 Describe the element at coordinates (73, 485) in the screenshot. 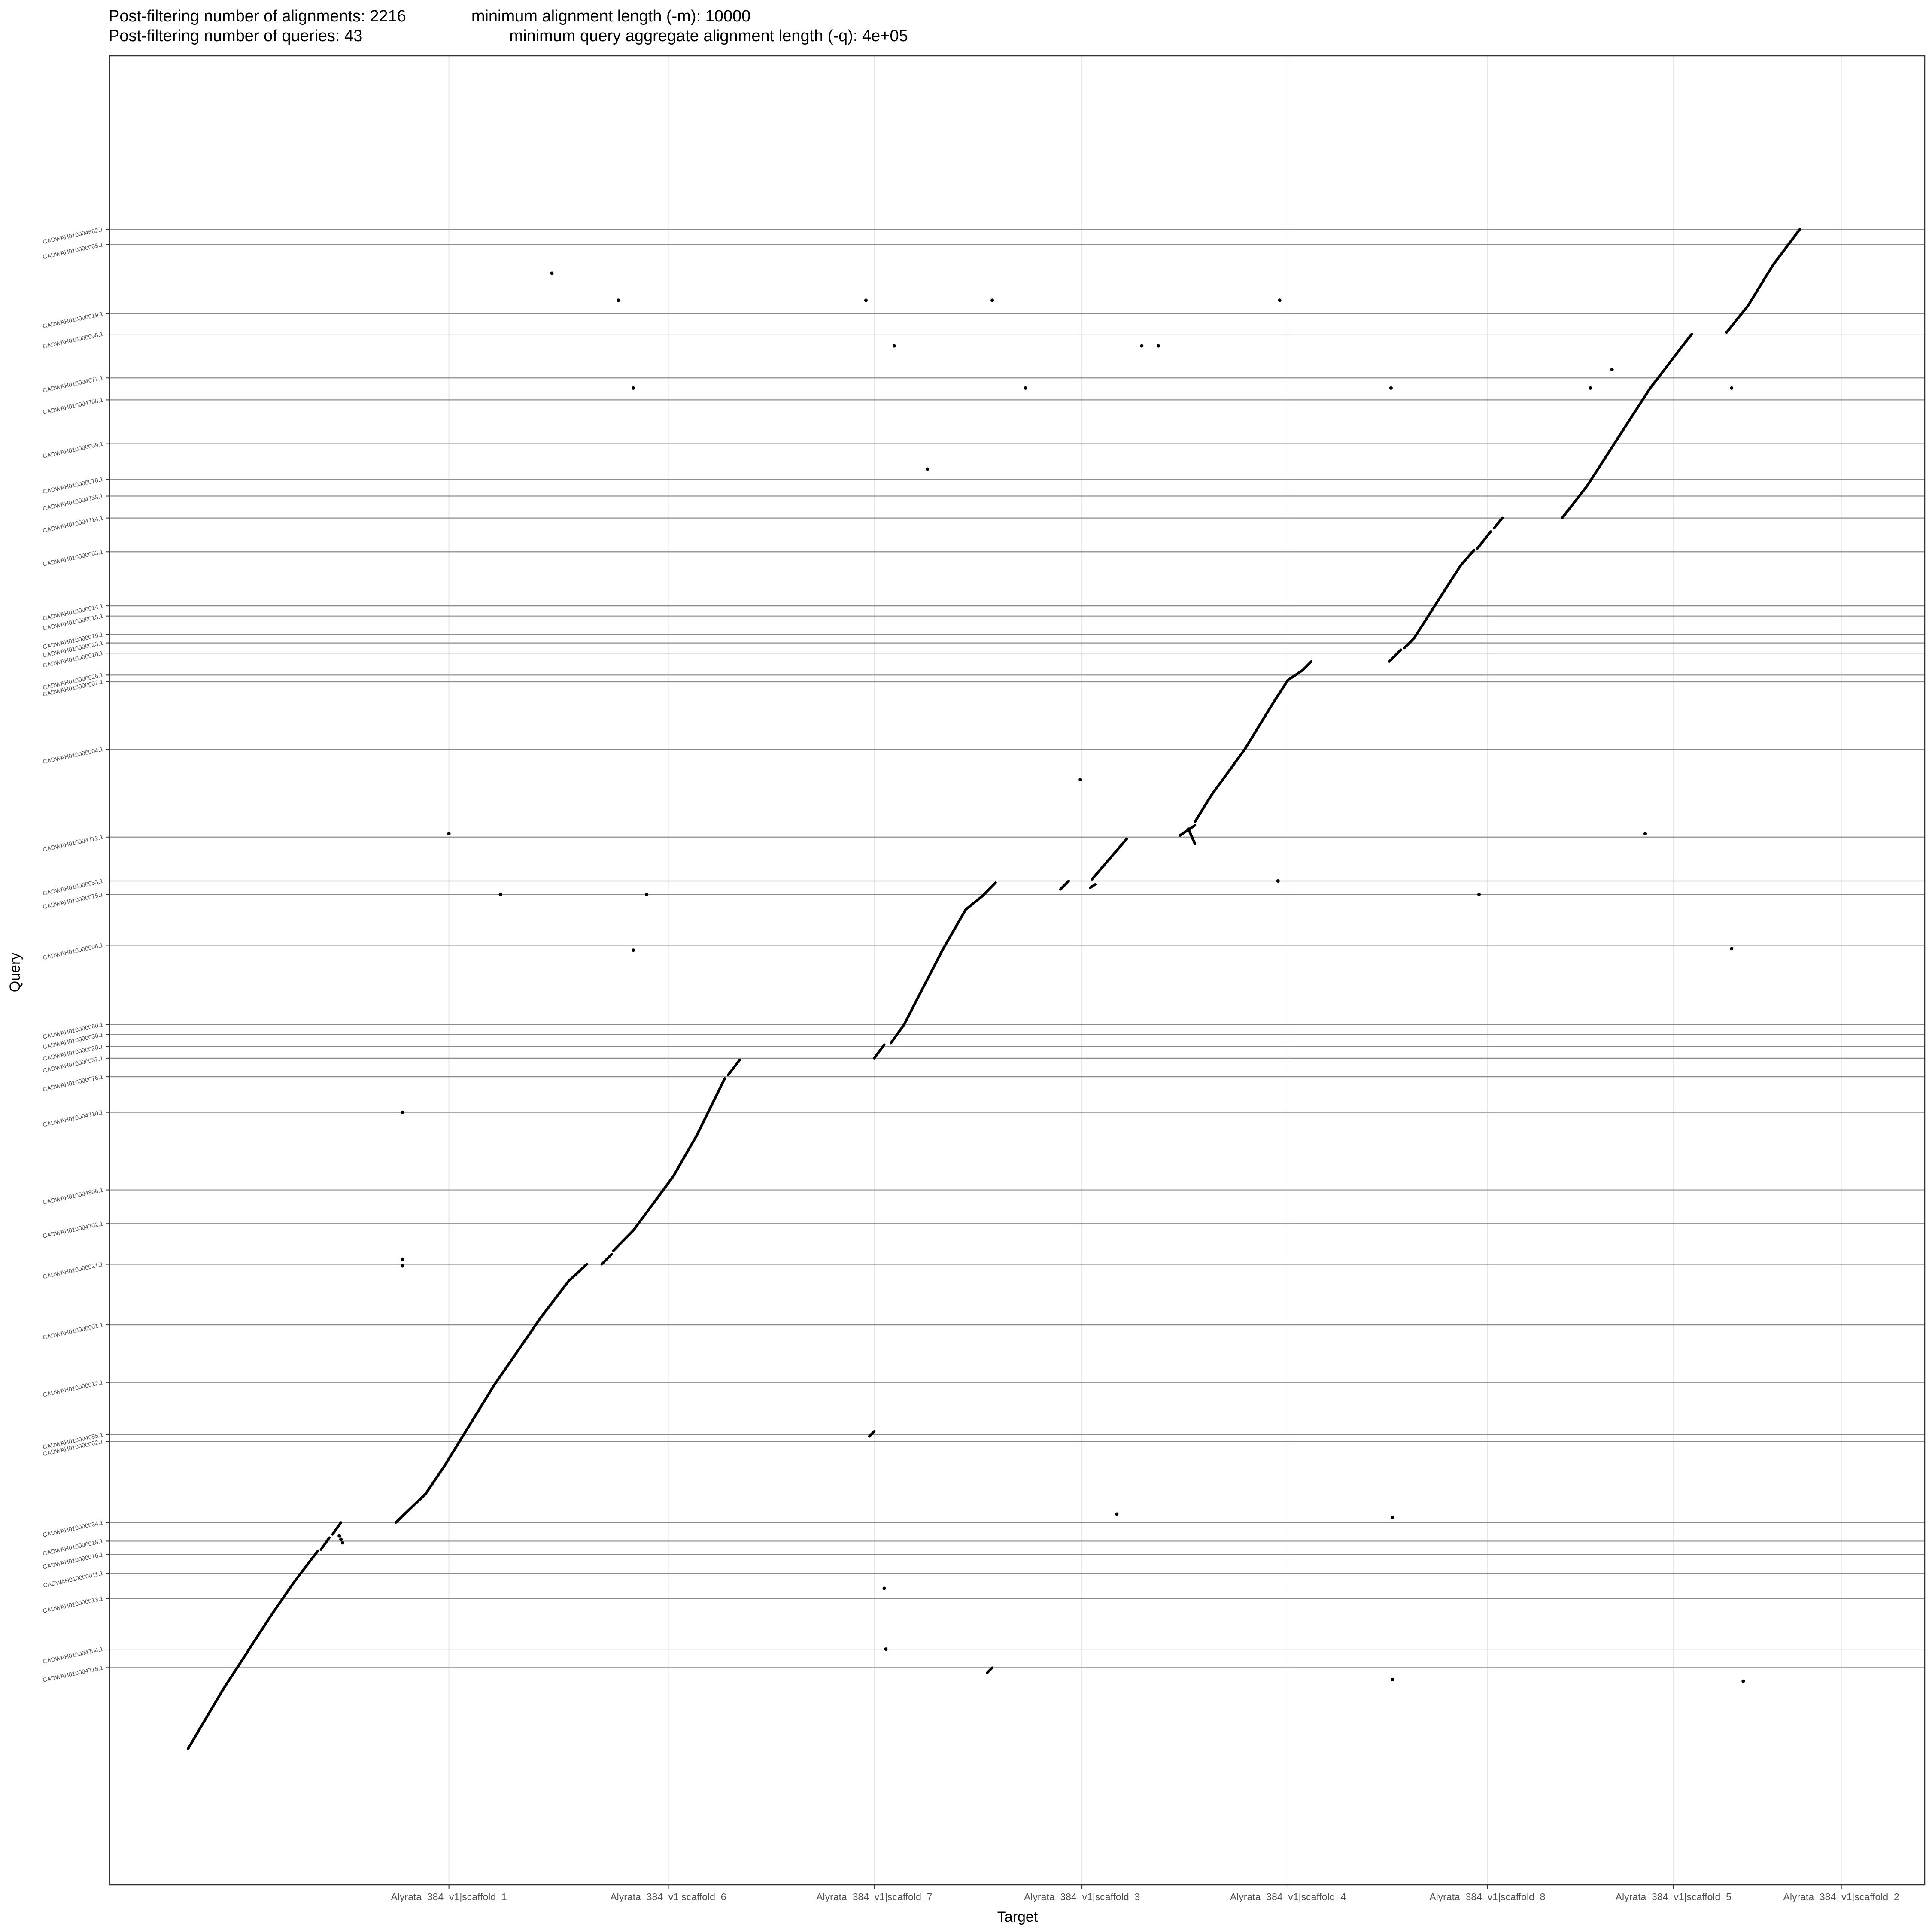

I see `y-tick-label: CADWAH010000070.1` at that location.